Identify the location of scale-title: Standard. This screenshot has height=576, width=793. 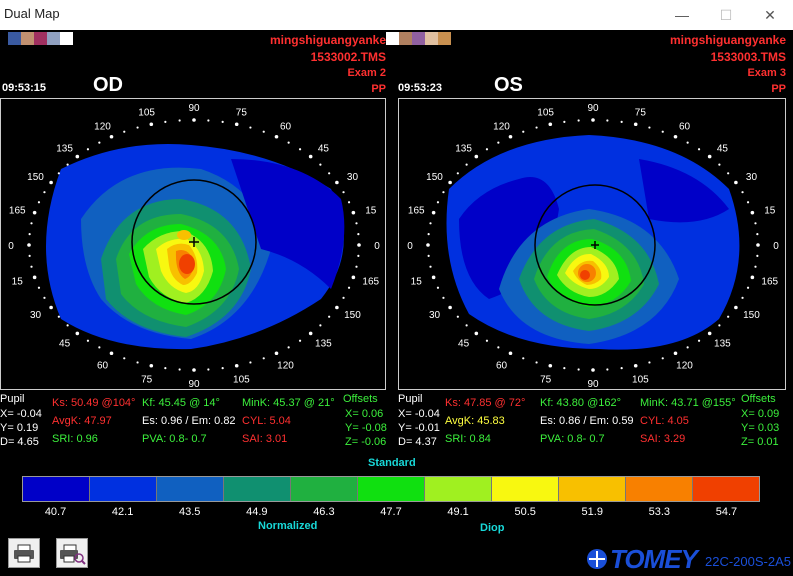
(392, 463).